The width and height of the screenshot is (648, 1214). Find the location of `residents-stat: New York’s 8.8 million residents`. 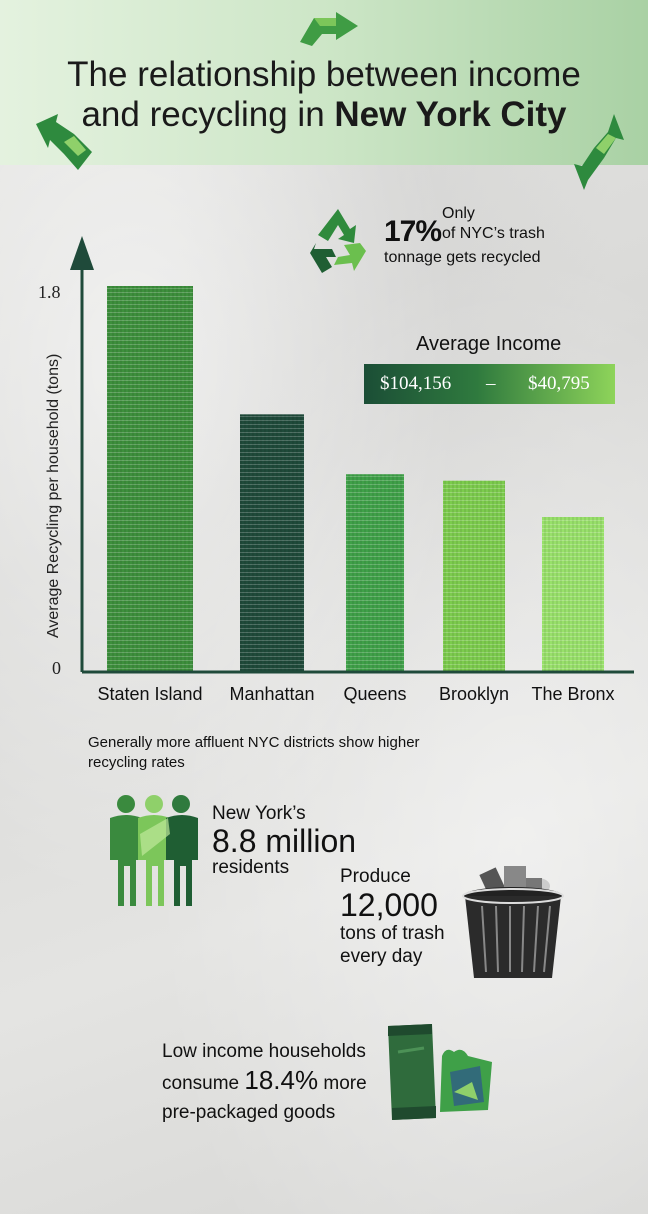

residents-stat: New York’s 8.8 million residents is located at coordinates (284, 841).